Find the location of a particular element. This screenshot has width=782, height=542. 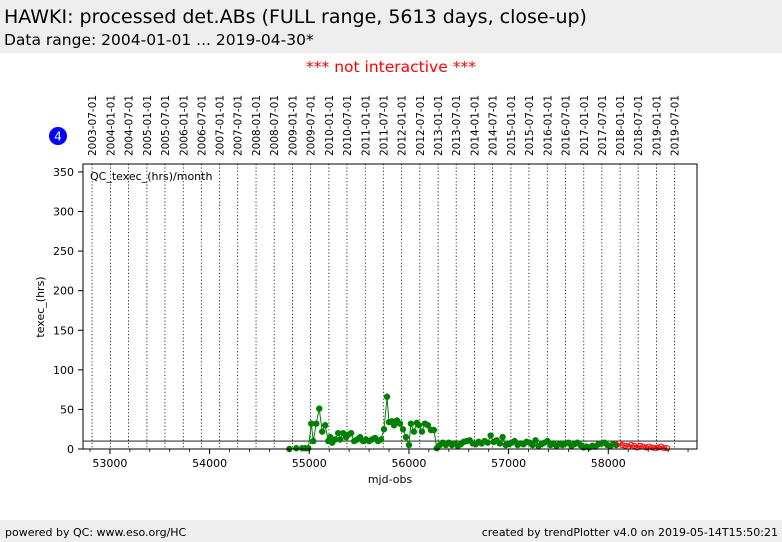

date-tick-label: 2007-07-01 is located at coordinates (239, 125).